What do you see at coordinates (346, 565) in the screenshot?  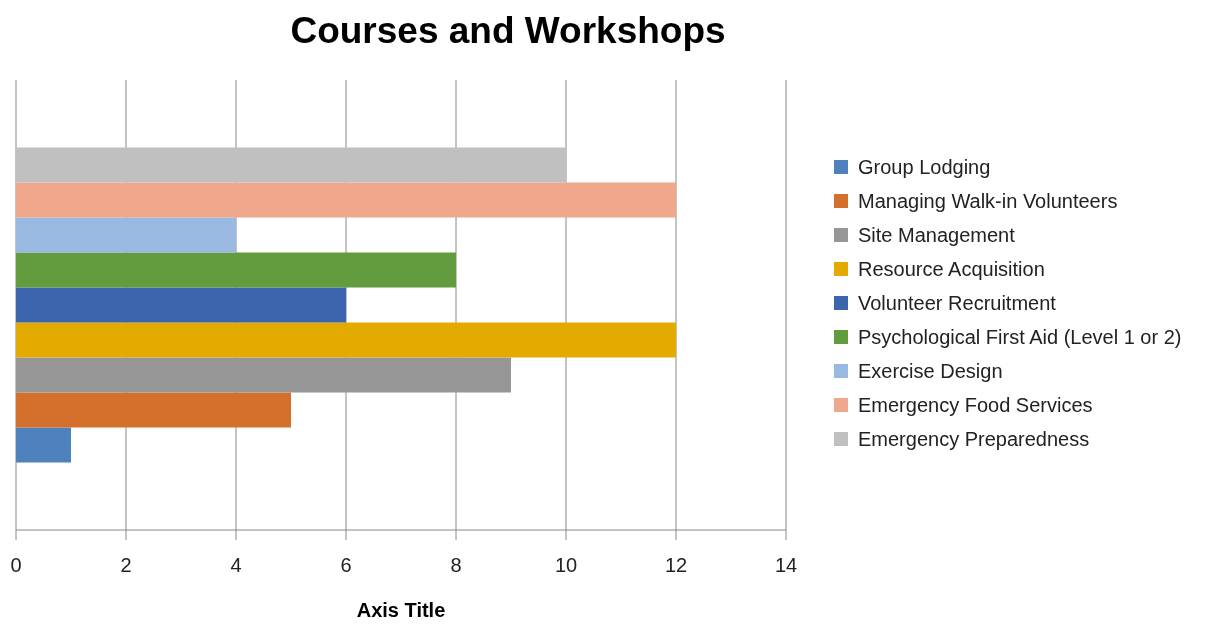 I see `x-tick-label: 6` at bounding box center [346, 565].